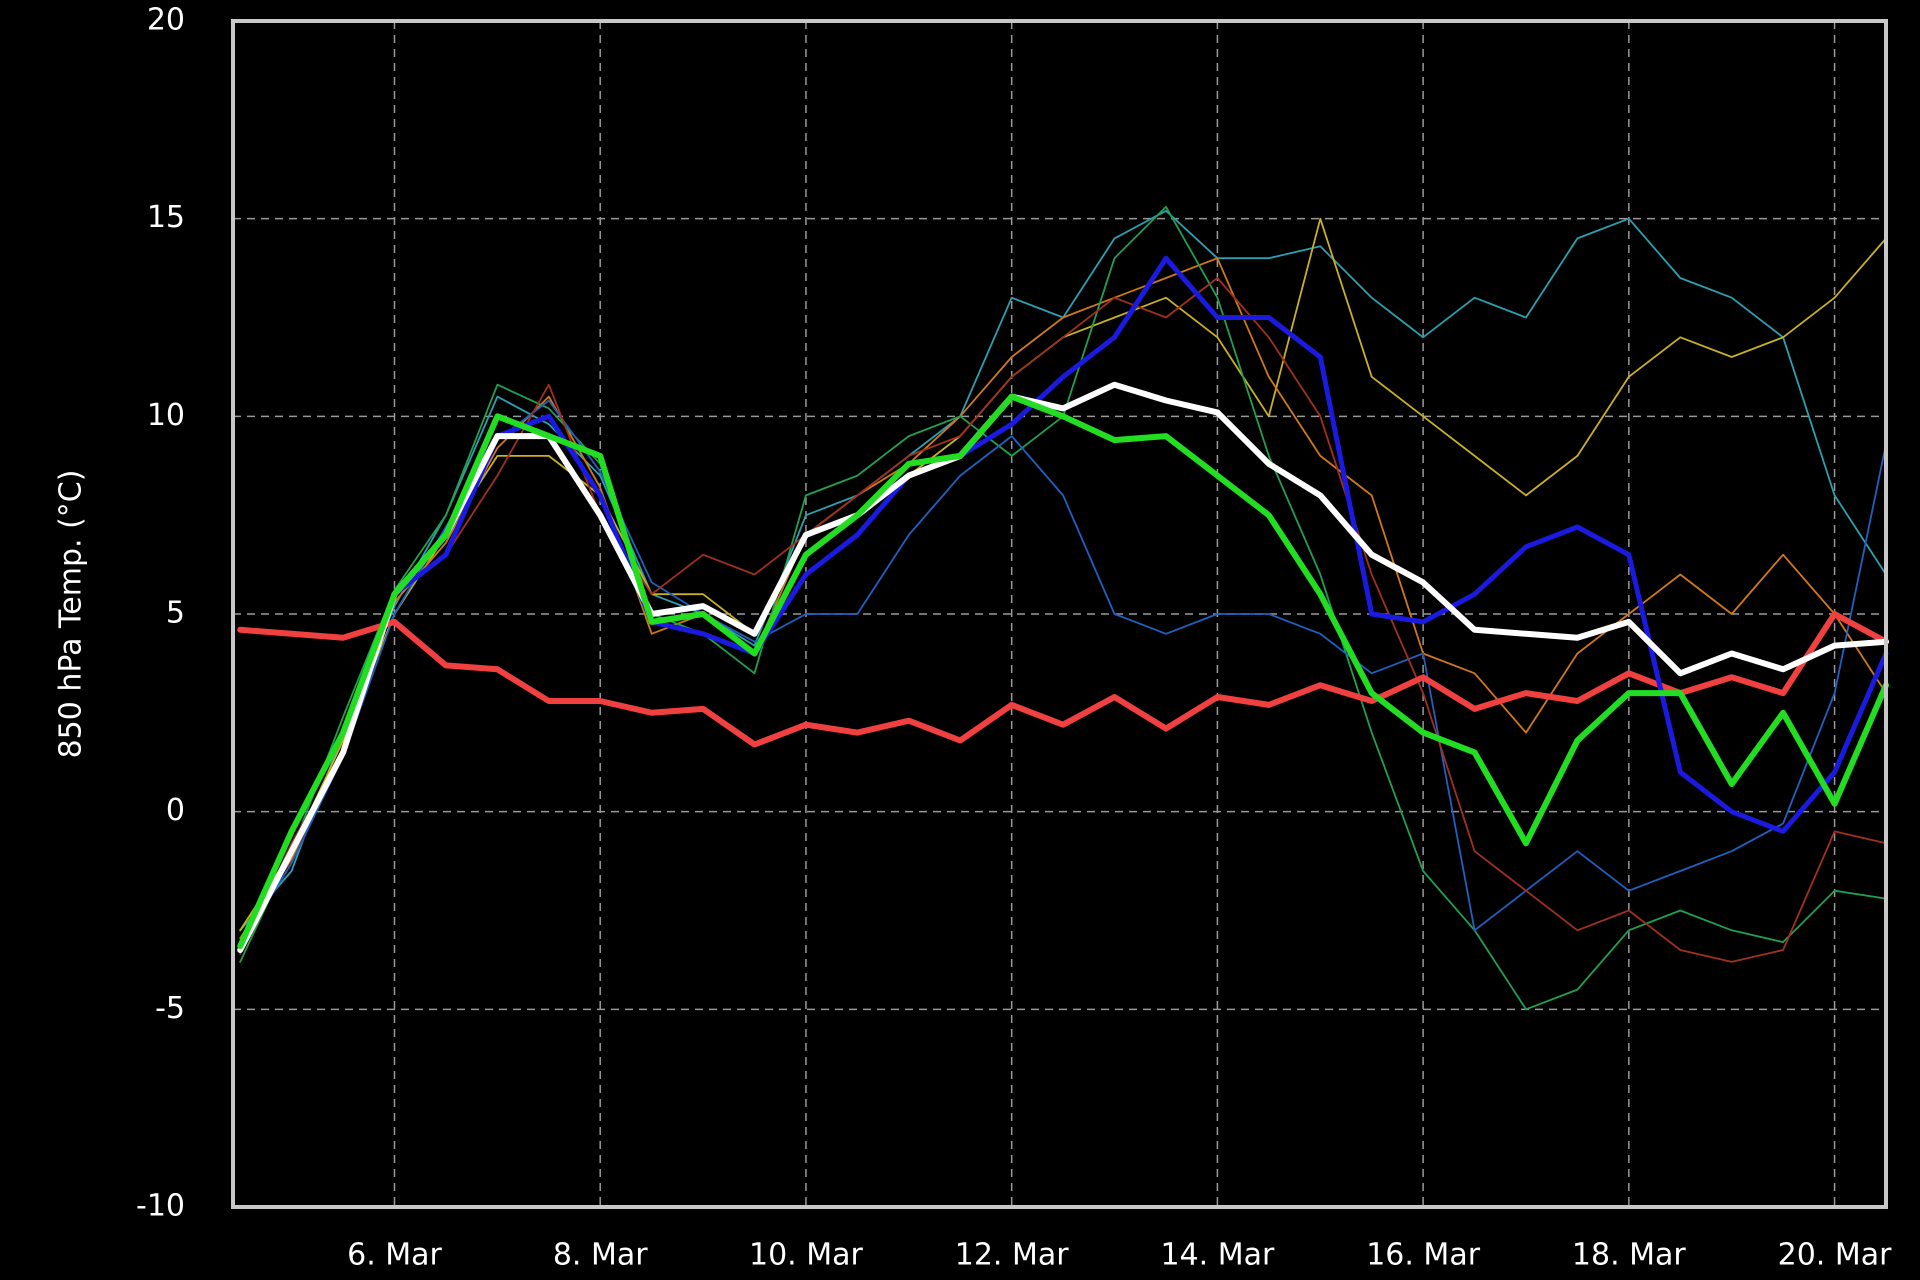  I want to click on x-tick-label: 18. Mar, so click(1629, 1255).